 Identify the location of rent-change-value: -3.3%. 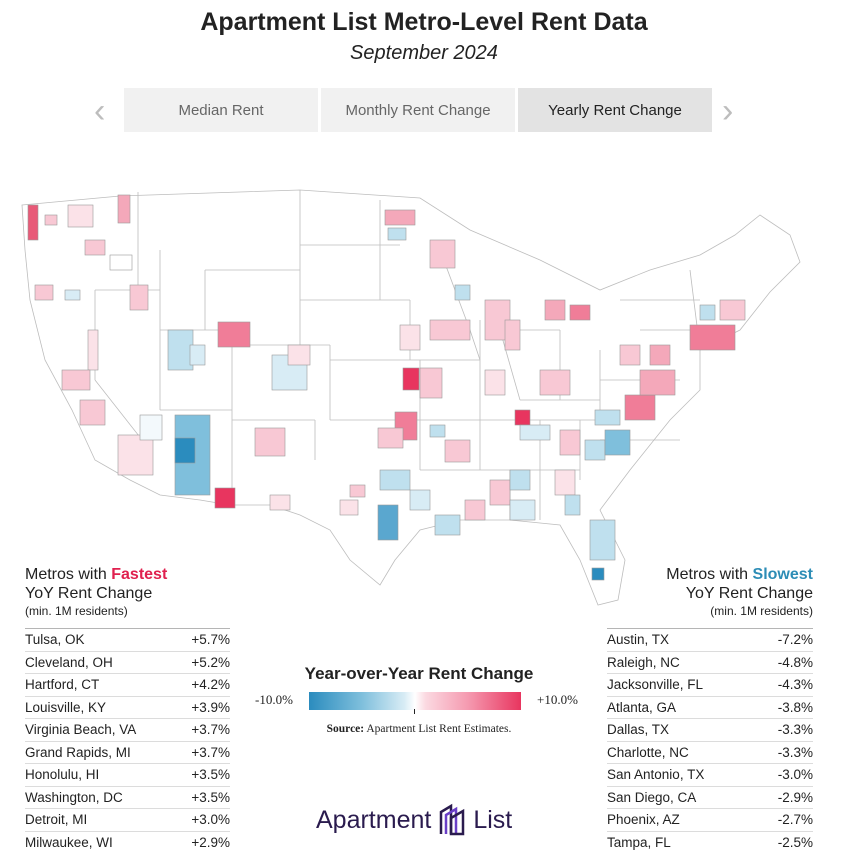
(785, 752).